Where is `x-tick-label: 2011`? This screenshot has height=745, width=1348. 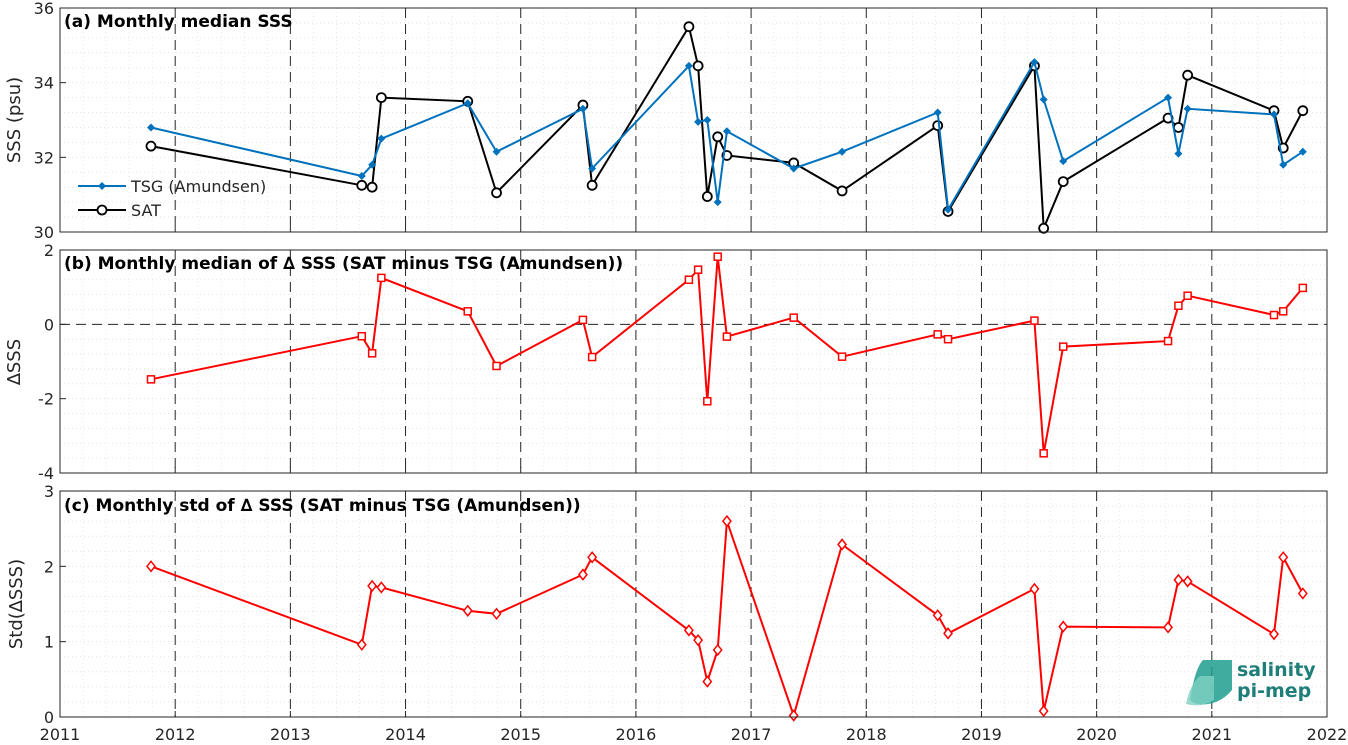
x-tick-label: 2011 is located at coordinates (60, 734).